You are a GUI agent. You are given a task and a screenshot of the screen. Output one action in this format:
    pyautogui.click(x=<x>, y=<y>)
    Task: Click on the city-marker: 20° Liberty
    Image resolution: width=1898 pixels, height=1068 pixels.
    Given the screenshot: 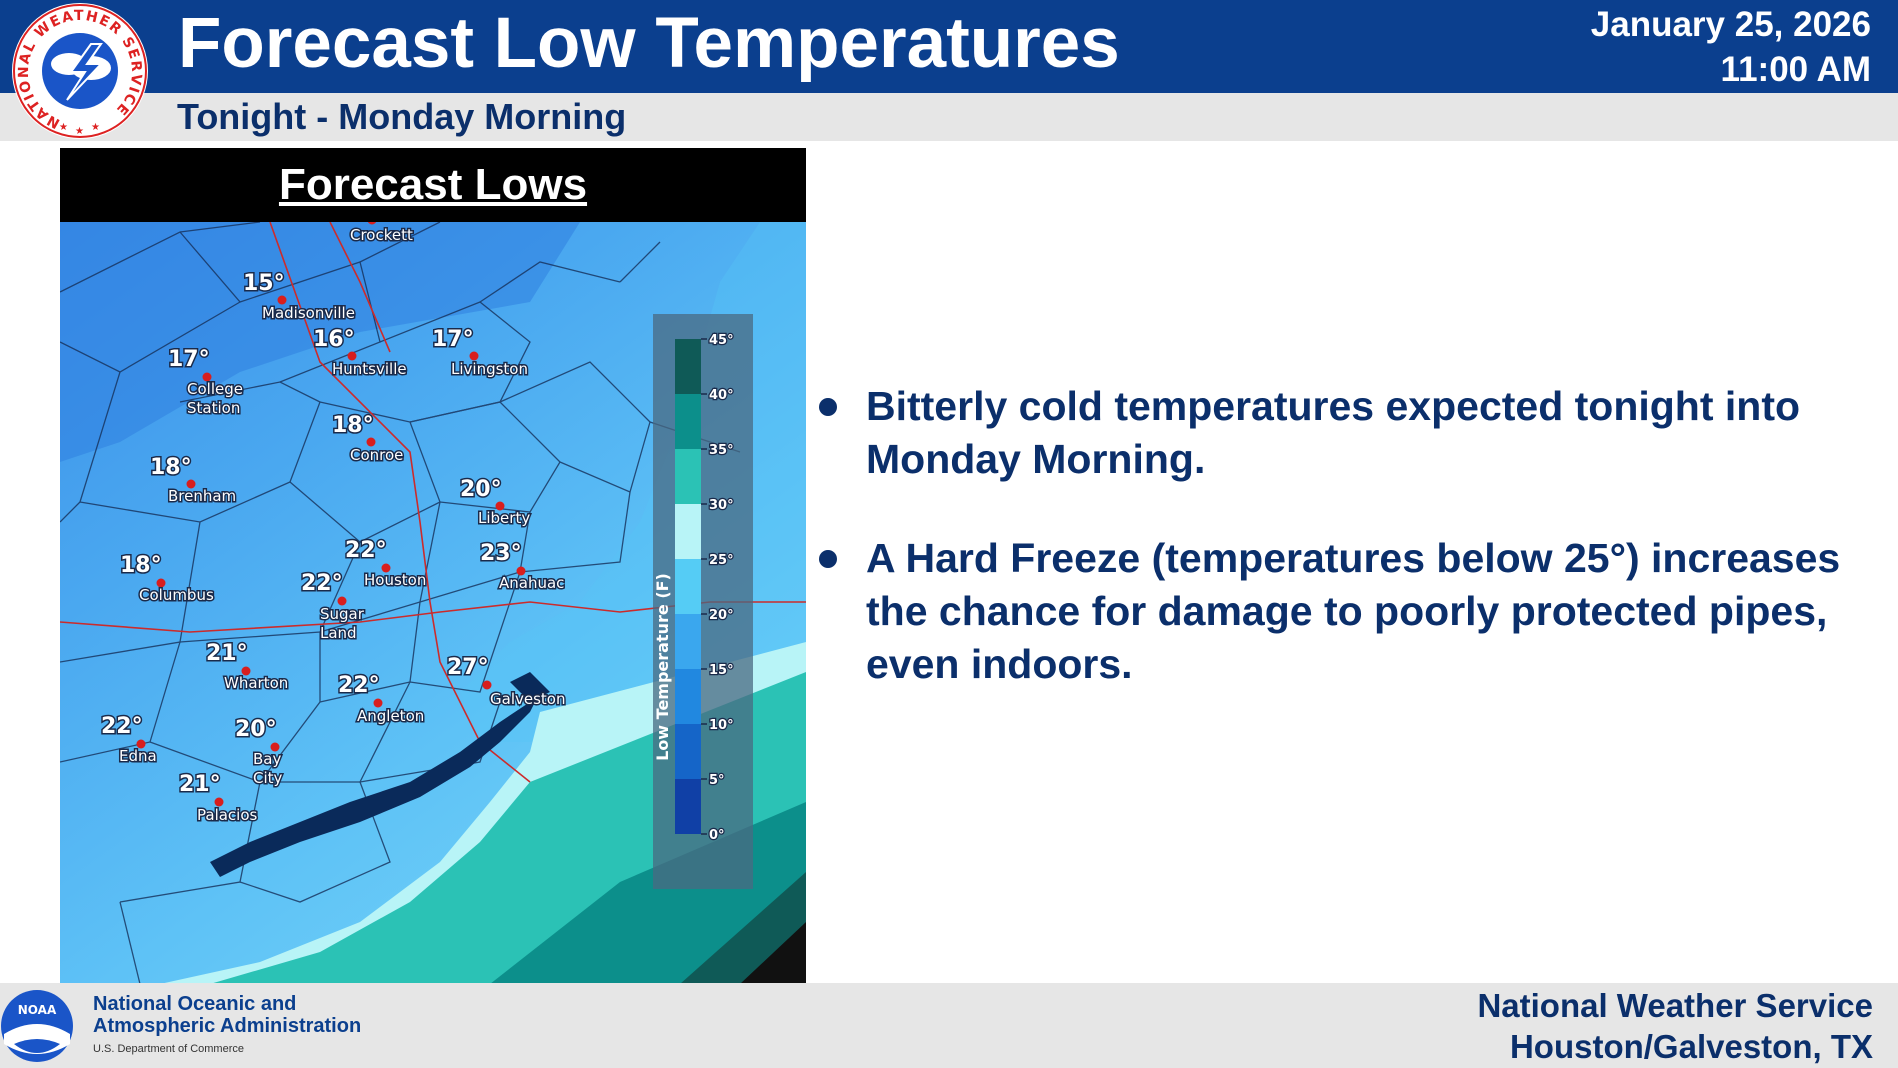 What is the action you would take?
    pyautogui.click(x=495, y=502)
    